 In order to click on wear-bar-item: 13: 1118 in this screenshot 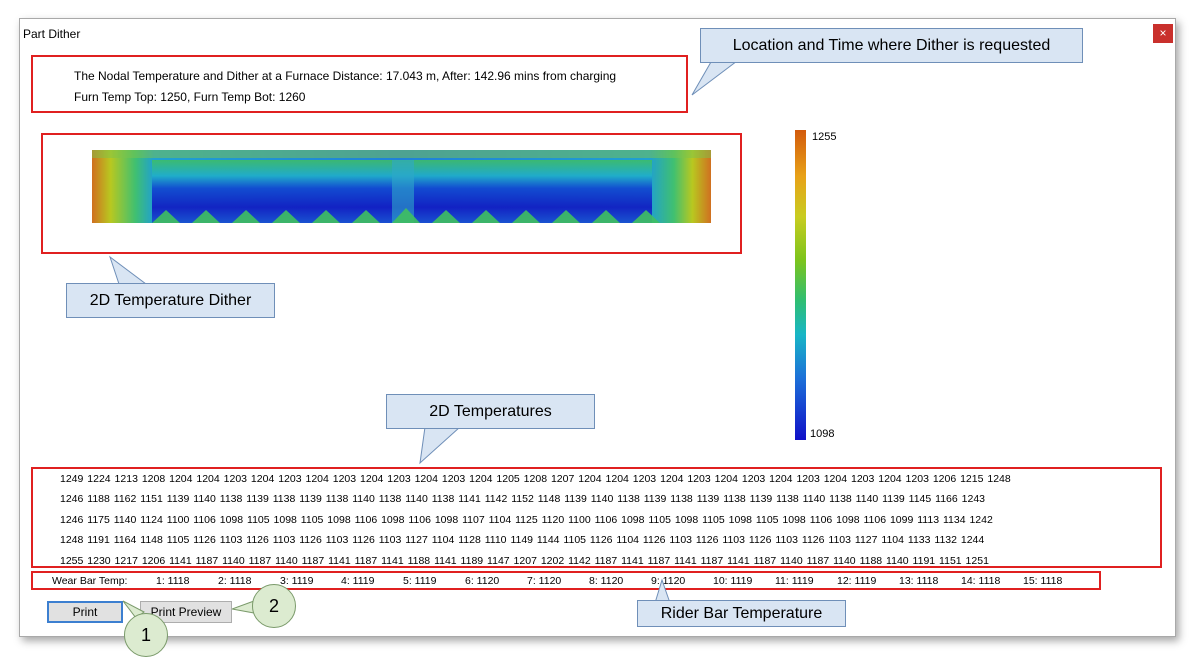, I will do `click(919, 581)`.